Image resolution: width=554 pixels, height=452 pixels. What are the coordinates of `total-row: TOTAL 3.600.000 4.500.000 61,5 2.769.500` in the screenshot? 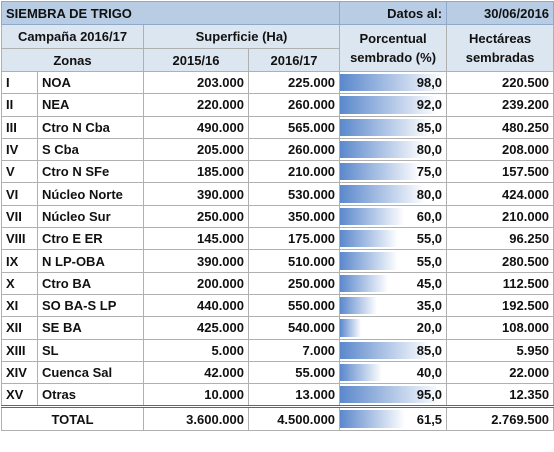 It's located at (277, 418).